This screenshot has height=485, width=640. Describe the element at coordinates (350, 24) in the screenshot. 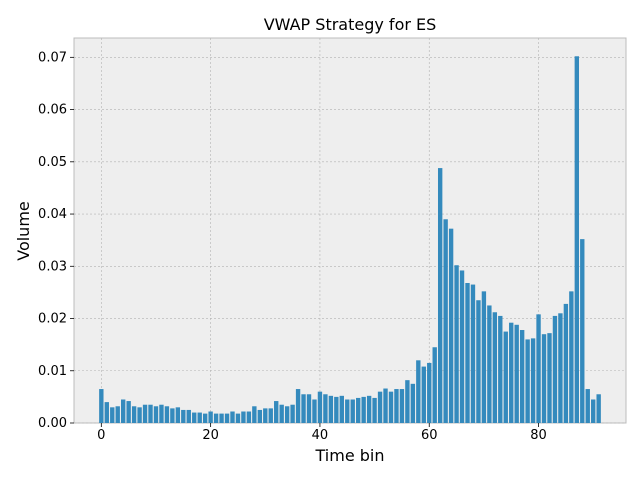

I see `chart-title: VWAP Strategy for ES` at that location.